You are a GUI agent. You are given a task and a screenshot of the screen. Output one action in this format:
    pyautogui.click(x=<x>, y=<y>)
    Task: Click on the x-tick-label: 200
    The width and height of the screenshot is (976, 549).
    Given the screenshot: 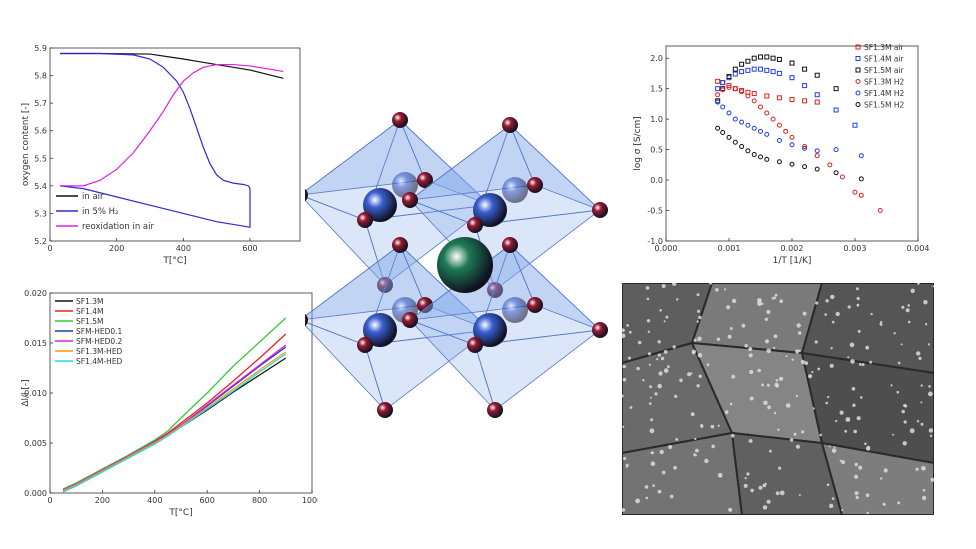 What is the action you would take?
    pyautogui.click(x=116, y=248)
    